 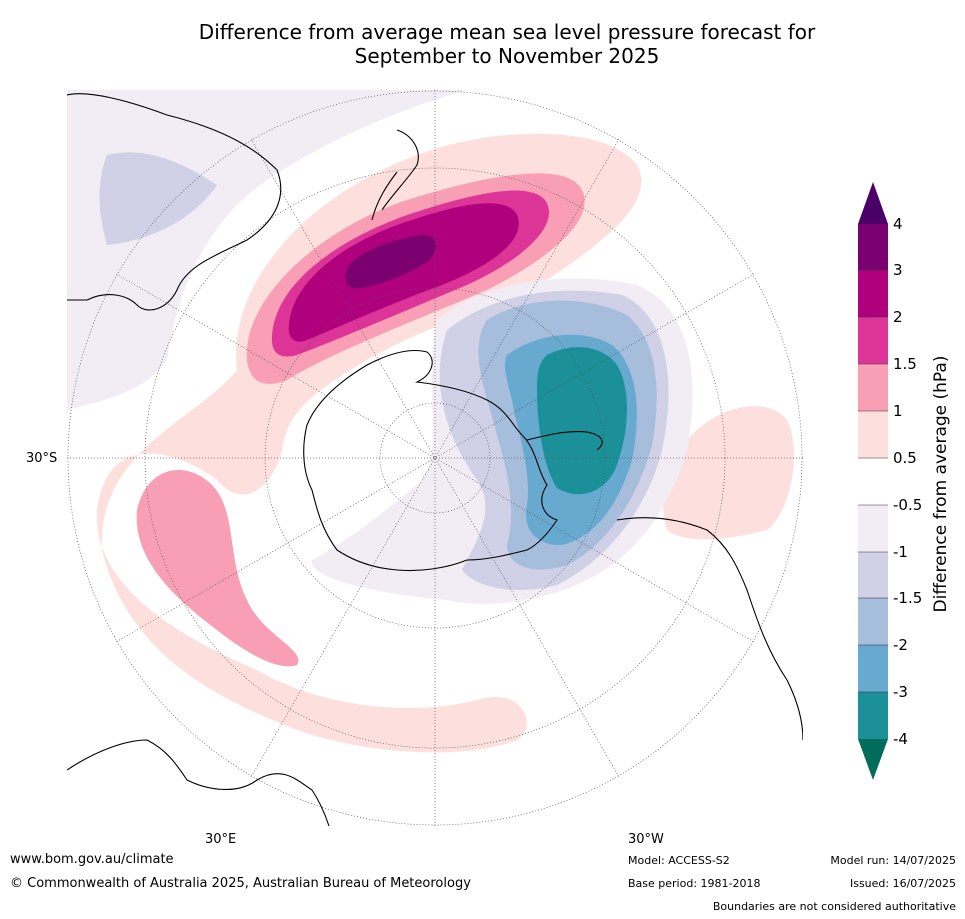 I want to click on longitude-label-30w: 30°W, so click(x=646, y=839).